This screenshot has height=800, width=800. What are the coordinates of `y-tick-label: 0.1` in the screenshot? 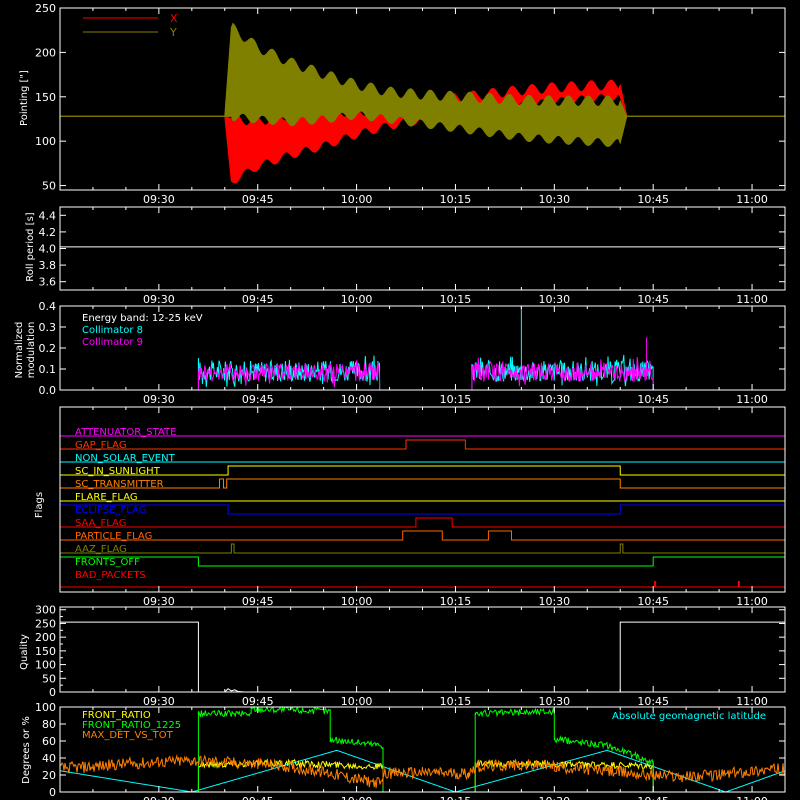 It's located at (48, 369).